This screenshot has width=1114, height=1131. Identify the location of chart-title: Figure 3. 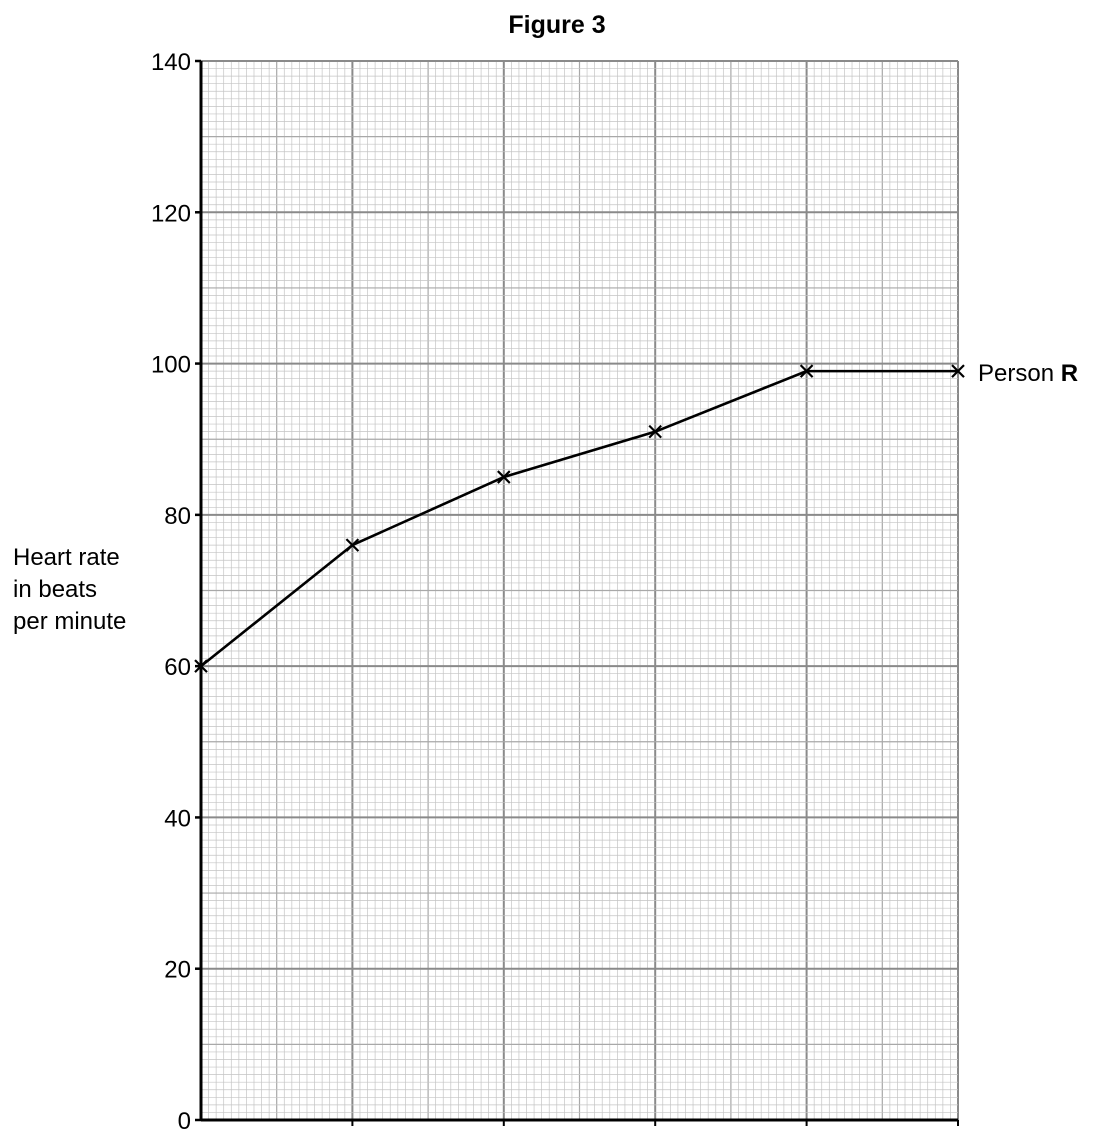
(556, 25).